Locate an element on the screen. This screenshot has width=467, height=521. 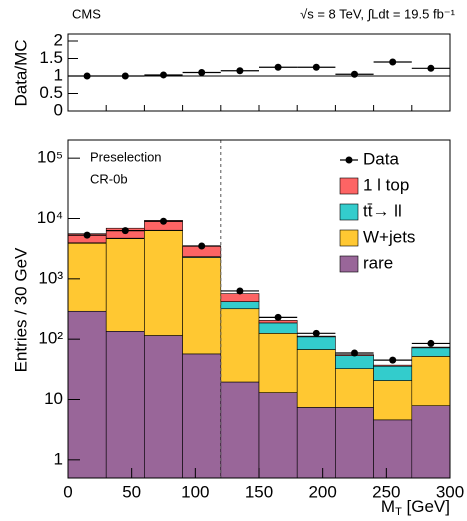
legend-label: 1 l top is located at coordinates (386, 184).